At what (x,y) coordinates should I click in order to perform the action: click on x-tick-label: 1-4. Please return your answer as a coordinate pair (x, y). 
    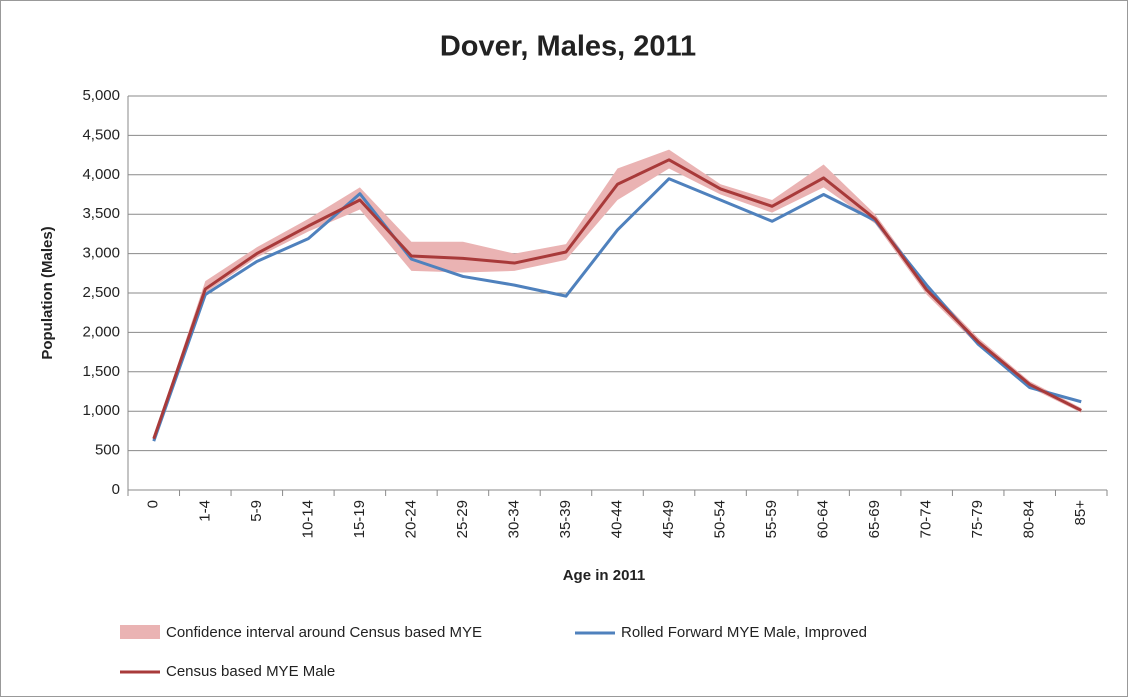
    Looking at the image, I should click on (204, 511).